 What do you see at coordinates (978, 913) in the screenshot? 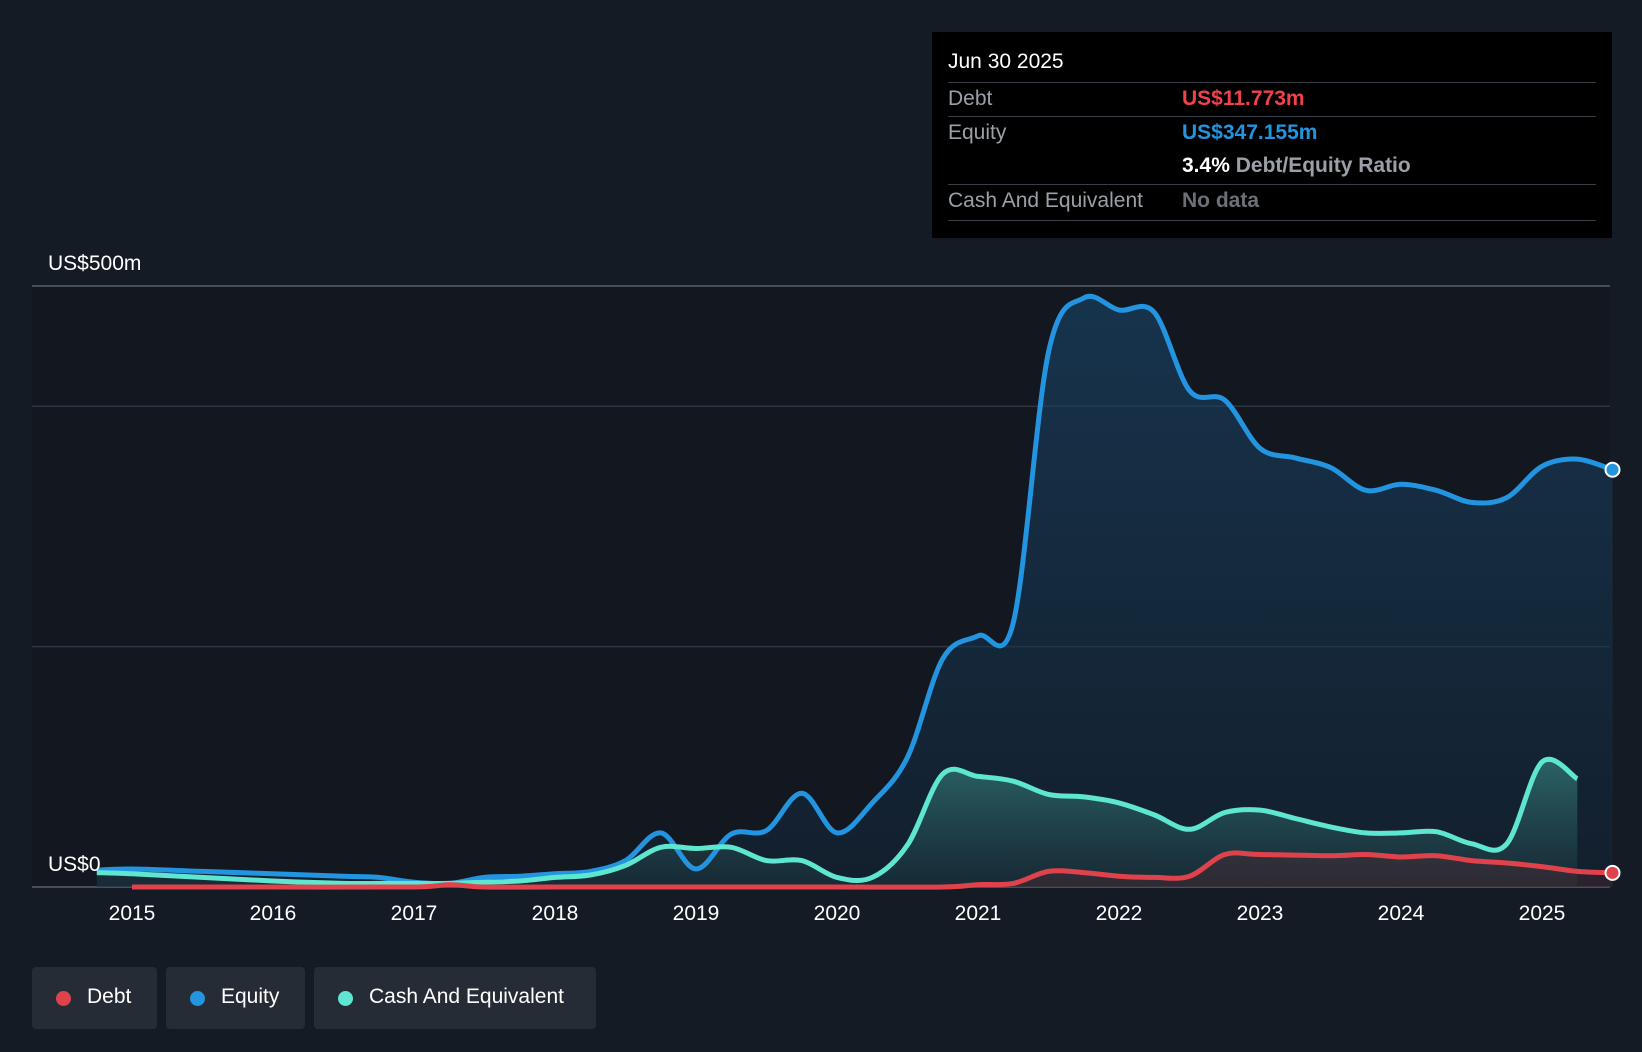
I see `x-tick-label: 2021` at bounding box center [978, 913].